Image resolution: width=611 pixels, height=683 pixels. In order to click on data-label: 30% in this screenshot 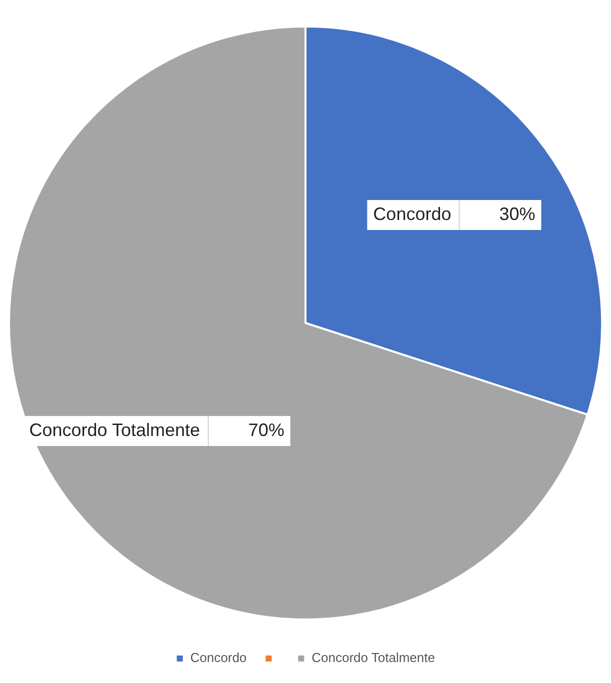, I will do `click(517, 214)`.